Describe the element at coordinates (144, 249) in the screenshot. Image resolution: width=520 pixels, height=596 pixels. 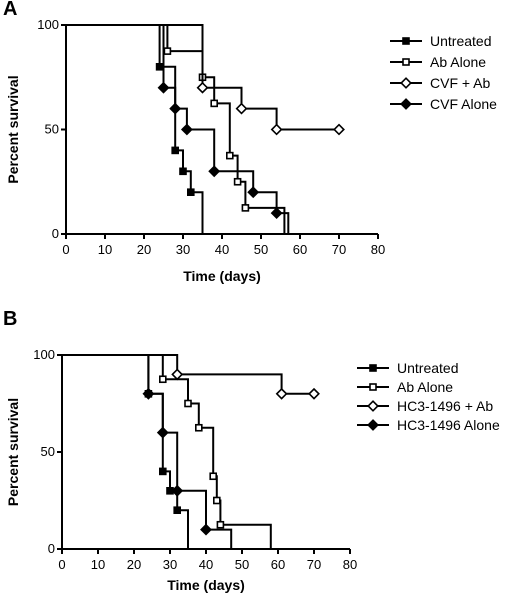
I see `x-tick-label: 20` at that location.